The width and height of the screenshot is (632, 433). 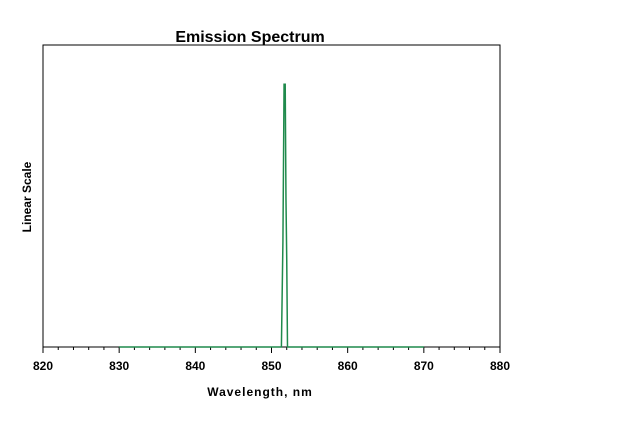 What do you see at coordinates (119, 366) in the screenshot?
I see `x-tick-label: 830` at bounding box center [119, 366].